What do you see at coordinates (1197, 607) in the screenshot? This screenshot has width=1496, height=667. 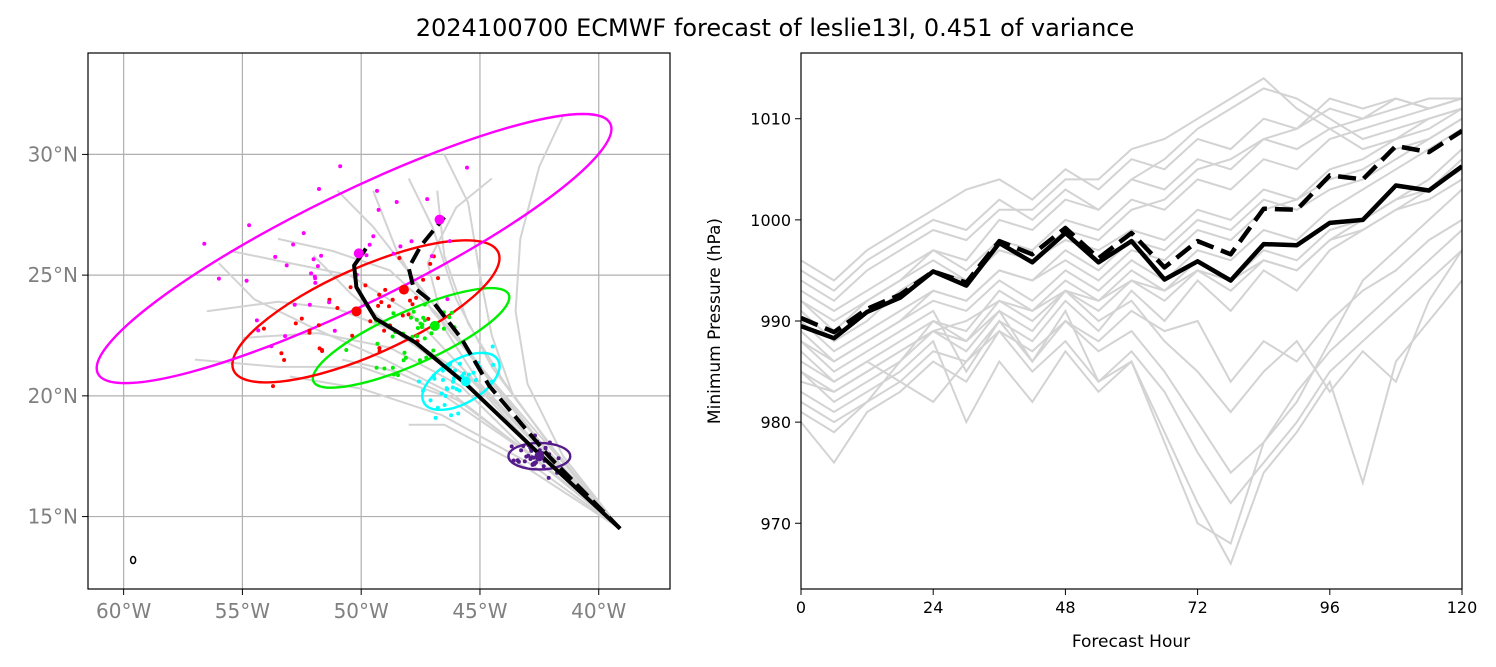 I see `pressure-tick-label-x: 72` at bounding box center [1197, 607].